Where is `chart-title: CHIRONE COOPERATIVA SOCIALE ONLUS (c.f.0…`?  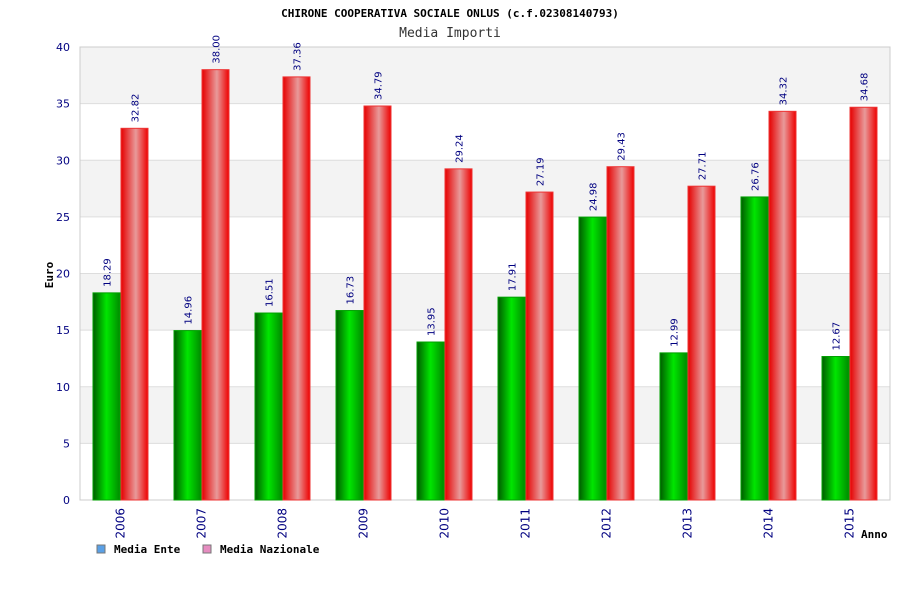 chart-title: CHIRONE COOPERATIVA SOCIALE ONLUS (c.f.0… is located at coordinates (450, 13).